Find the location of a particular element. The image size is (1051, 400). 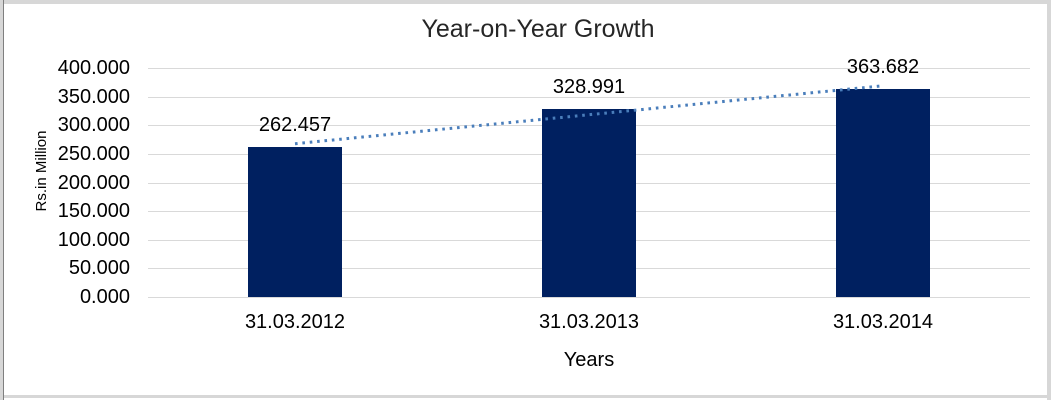

bar-value-label: 262.457 is located at coordinates (295, 124).